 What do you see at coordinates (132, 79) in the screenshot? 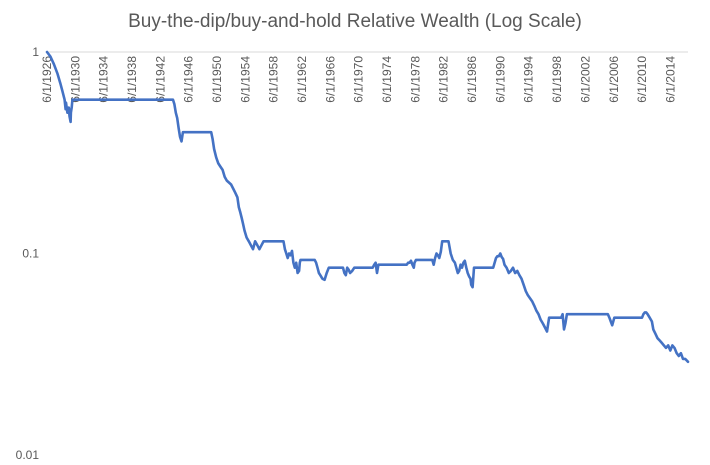
I see `x-tick-label: 6/1/1938` at bounding box center [132, 79].